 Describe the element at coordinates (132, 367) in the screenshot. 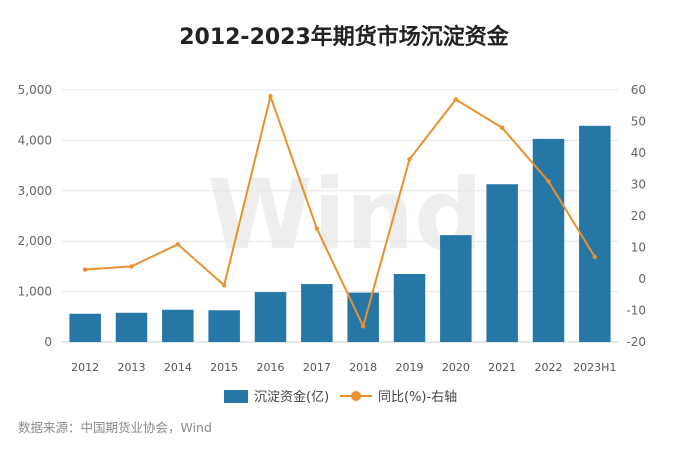

I see `x-axis-tick-label: 2013` at that location.